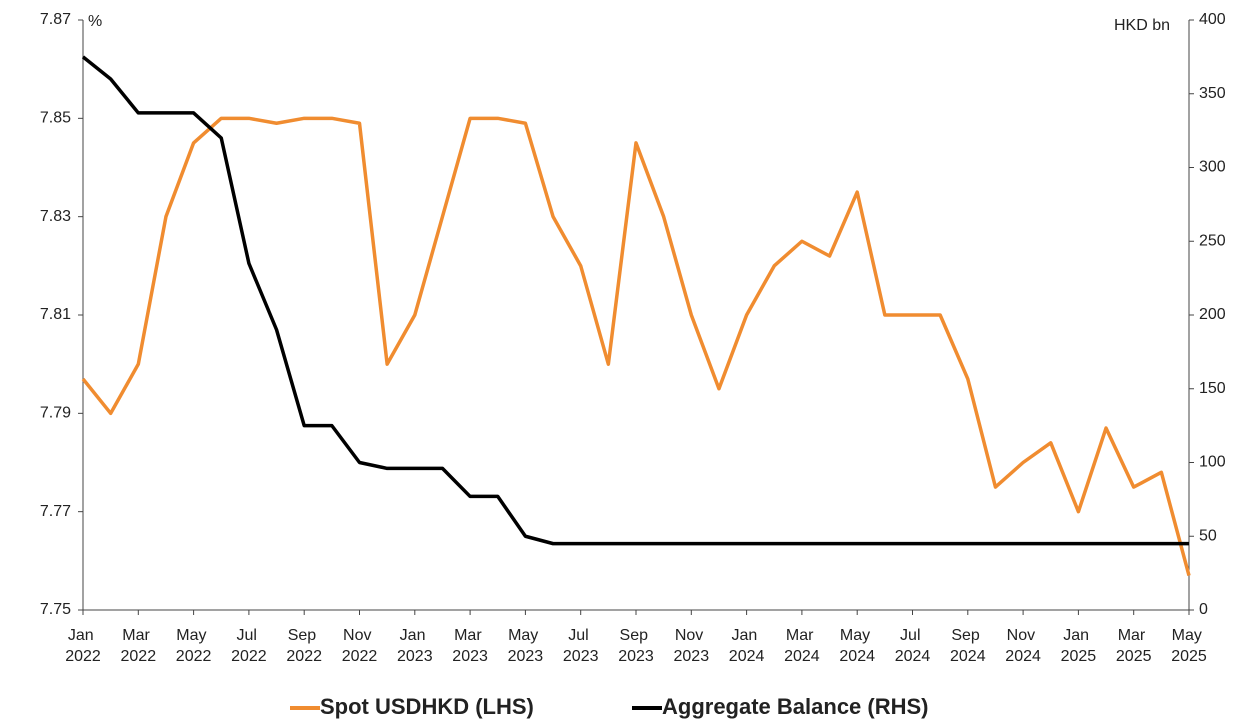 Image resolution: width=1256 pixels, height=722 pixels. What do you see at coordinates (1212, 240) in the screenshot?
I see `y2-tick-label: 250` at bounding box center [1212, 240].